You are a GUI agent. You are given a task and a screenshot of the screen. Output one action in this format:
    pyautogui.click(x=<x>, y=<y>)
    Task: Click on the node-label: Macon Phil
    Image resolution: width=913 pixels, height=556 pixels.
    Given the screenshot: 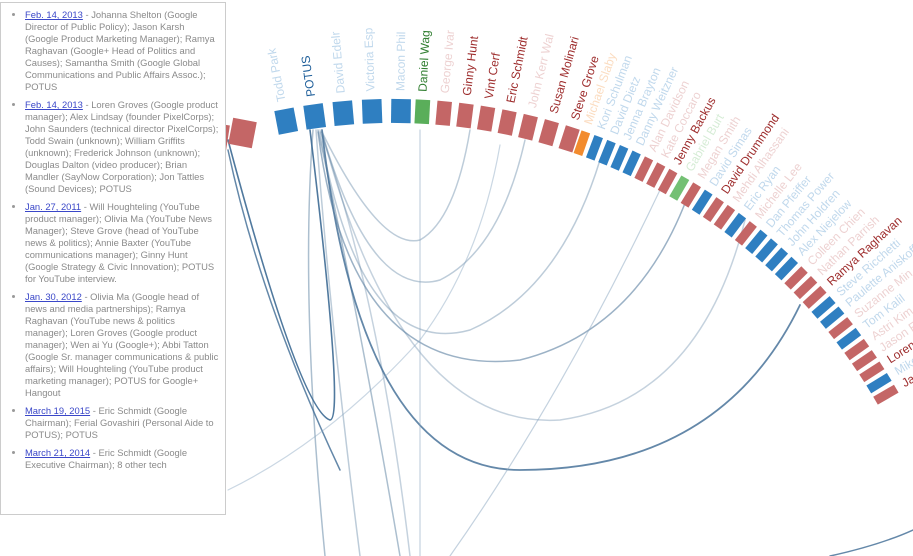 What is the action you would take?
    pyautogui.click(x=400, y=62)
    